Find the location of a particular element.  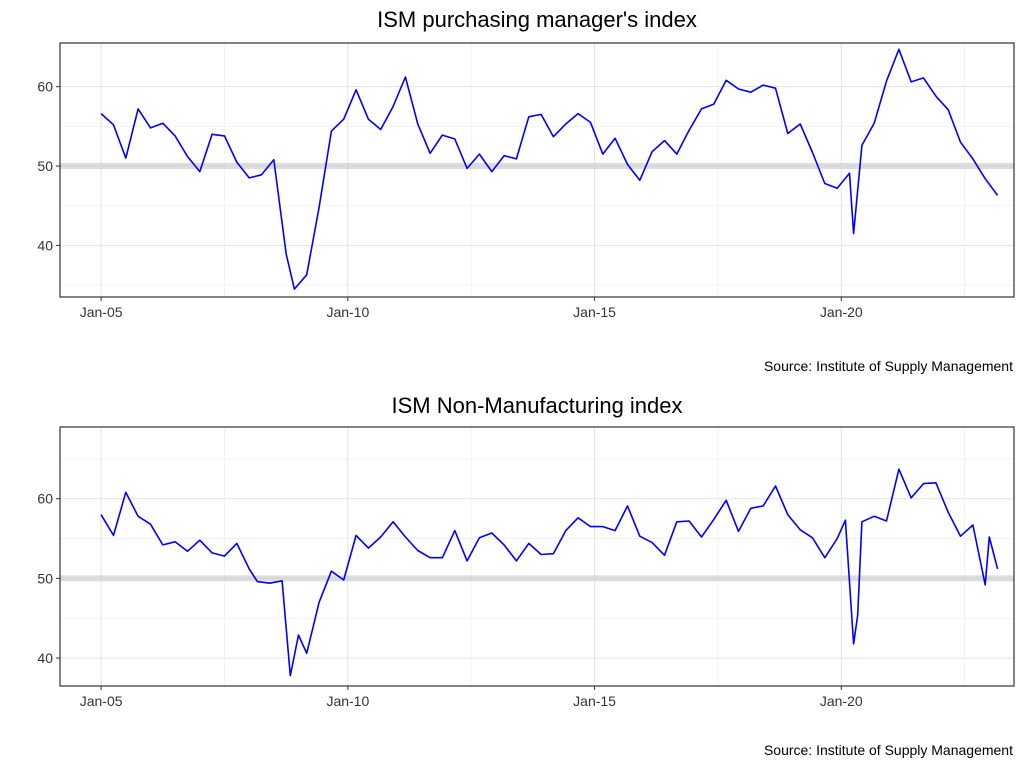

chart-title: ISM Non-Manufacturing index is located at coordinates (536, 405).